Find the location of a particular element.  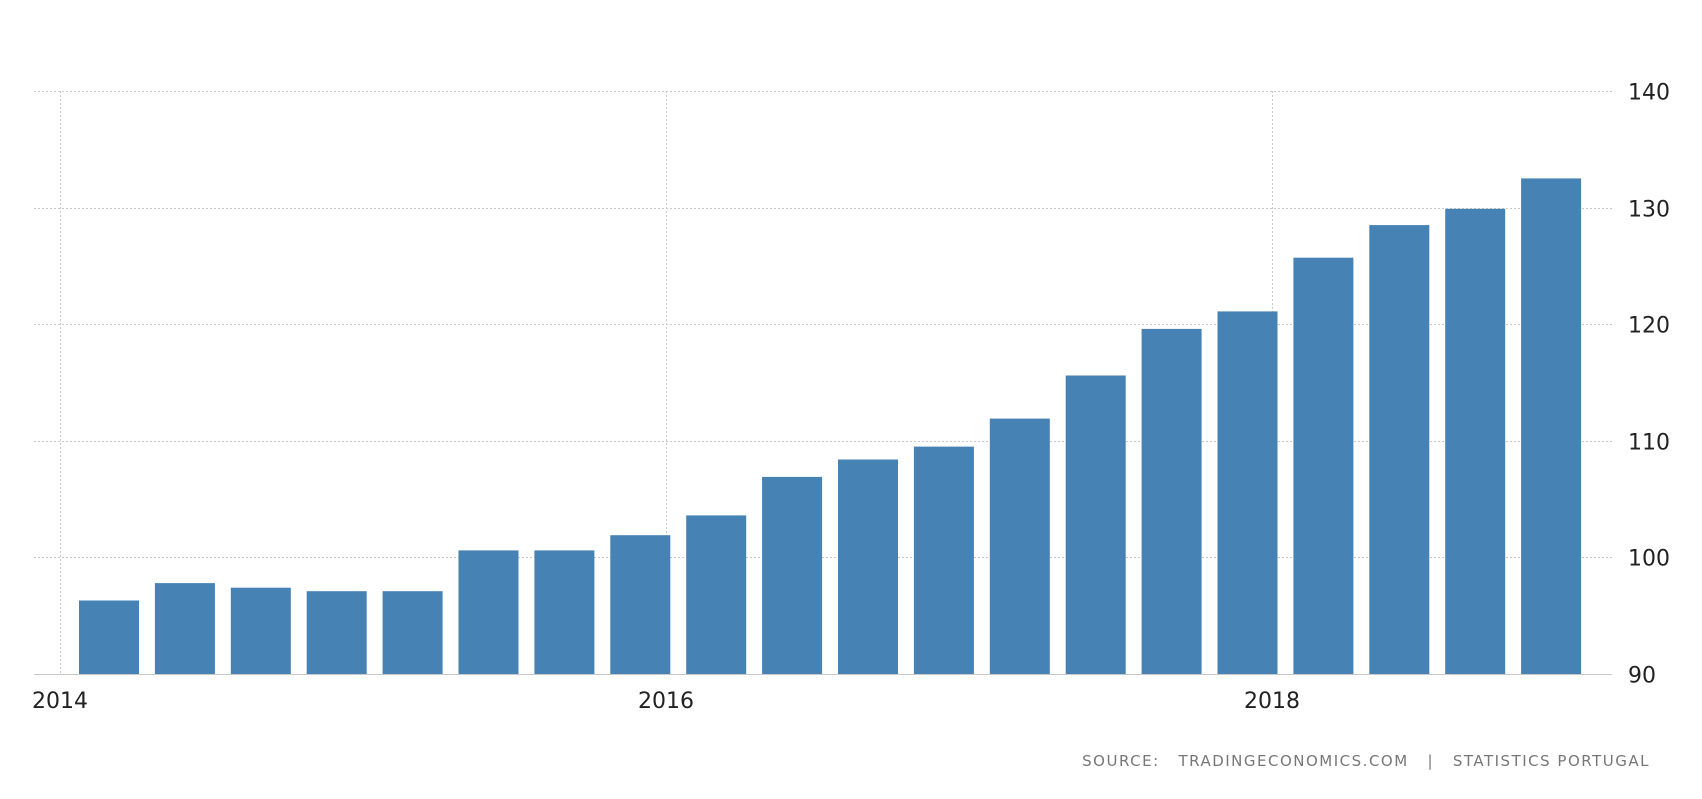

bar-2018-Q2 is located at coordinates (1399, 449).